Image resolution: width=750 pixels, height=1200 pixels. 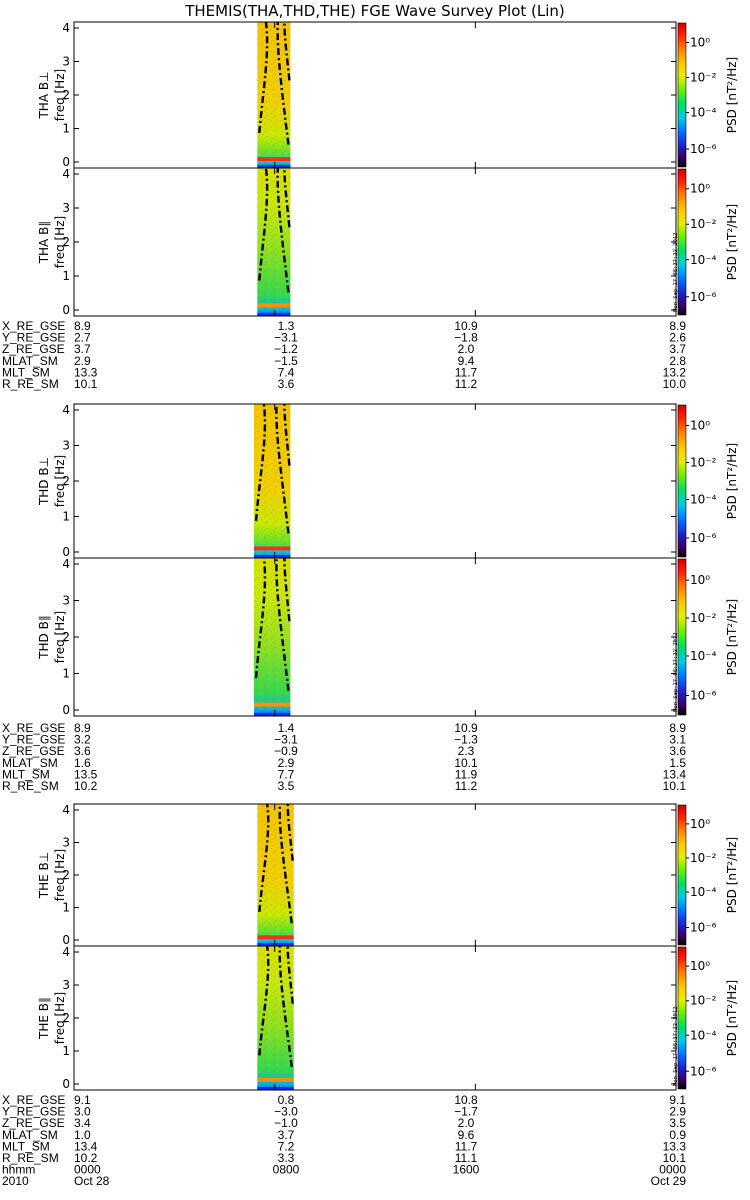 I want to click on ephemeris-value: 13.4, so click(x=86, y=1146).